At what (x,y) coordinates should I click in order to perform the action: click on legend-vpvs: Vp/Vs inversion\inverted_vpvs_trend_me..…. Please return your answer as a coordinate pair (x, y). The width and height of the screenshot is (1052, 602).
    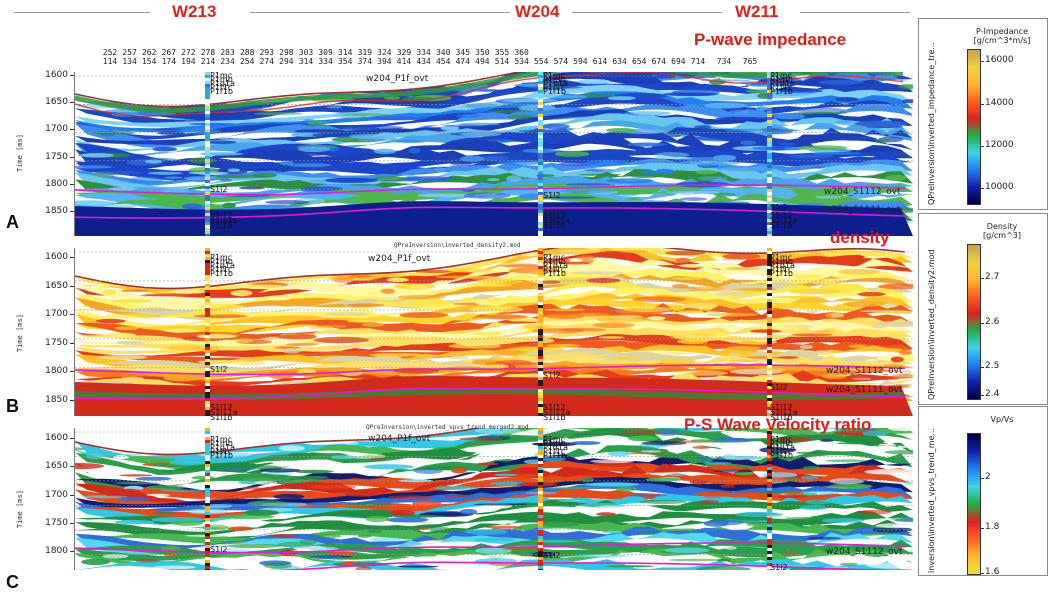
    Looking at the image, I should click on (983, 491).